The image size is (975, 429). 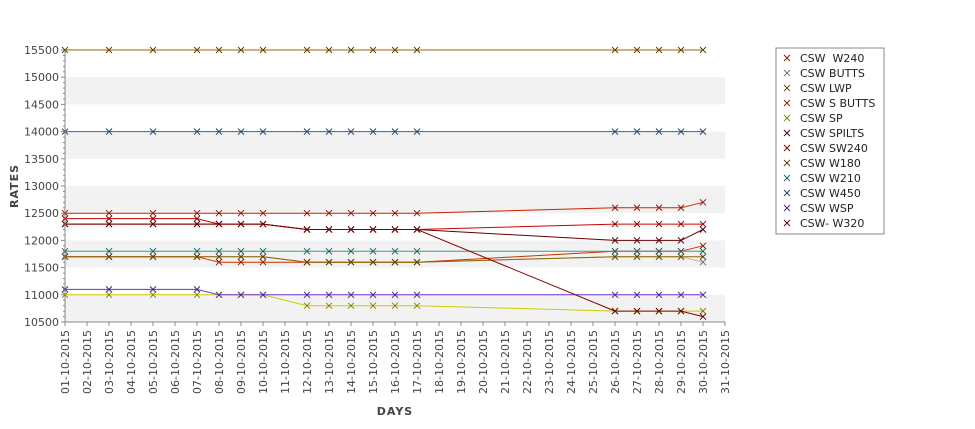 What do you see at coordinates (395, 362) in the screenshot?
I see `x-tick-label: 16-10-2015` at bounding box center [395, 362].